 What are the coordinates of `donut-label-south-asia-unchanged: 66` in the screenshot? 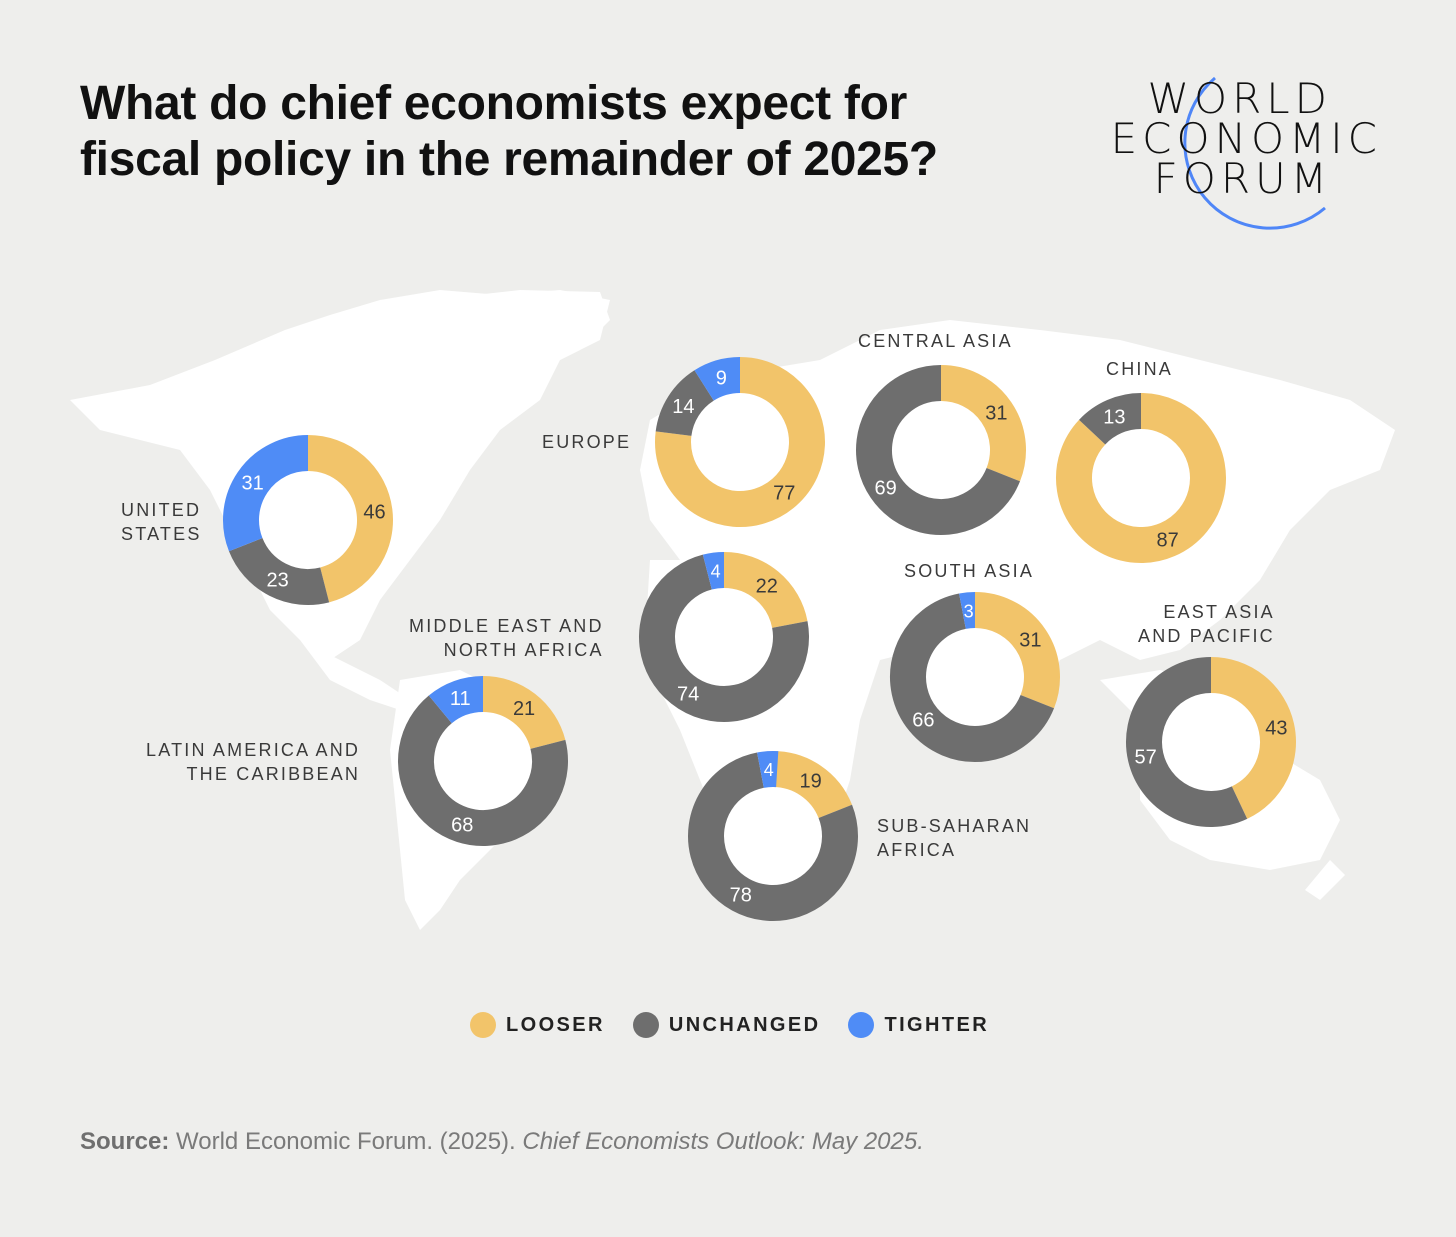 It's located at (923, 721).